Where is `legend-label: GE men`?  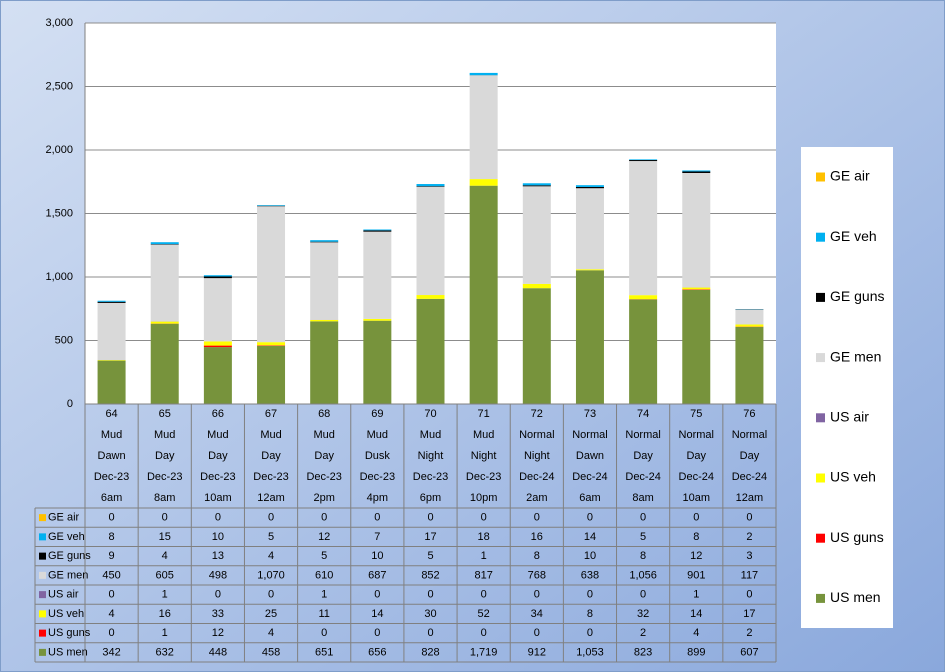 legend-label: GE men is located at coordinates (855, 356).